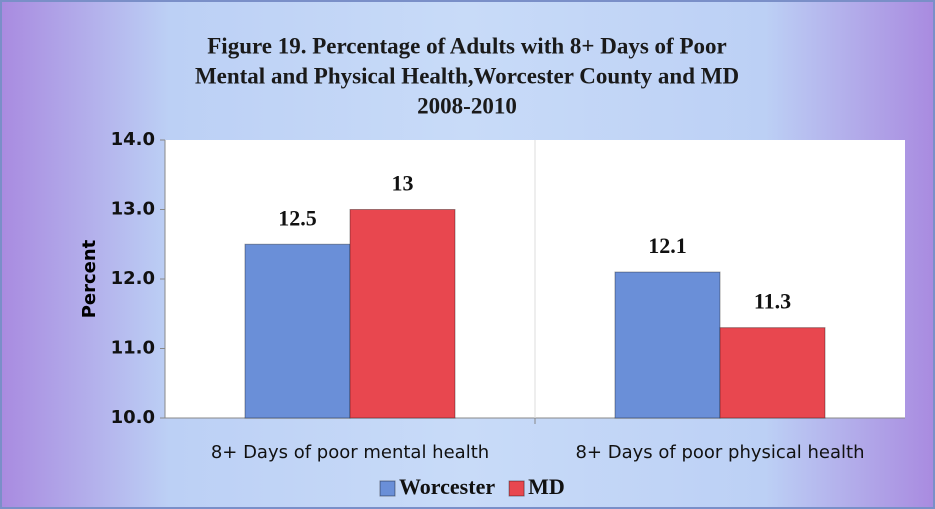  Describe the element at coordinates (447, 486) in the screenshot. I see `legend-label: Worcester` at that location.